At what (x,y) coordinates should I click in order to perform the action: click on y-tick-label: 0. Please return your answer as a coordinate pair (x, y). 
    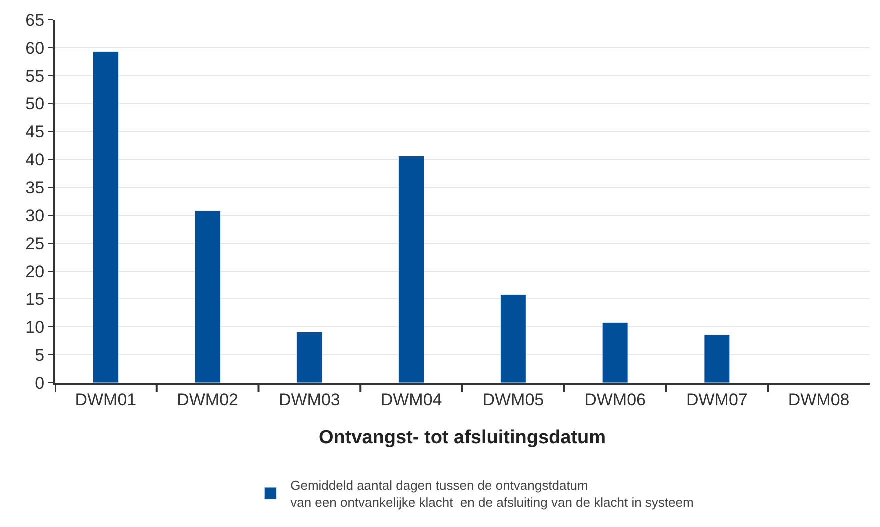
    Looking at the image, I should click on (40, 383).